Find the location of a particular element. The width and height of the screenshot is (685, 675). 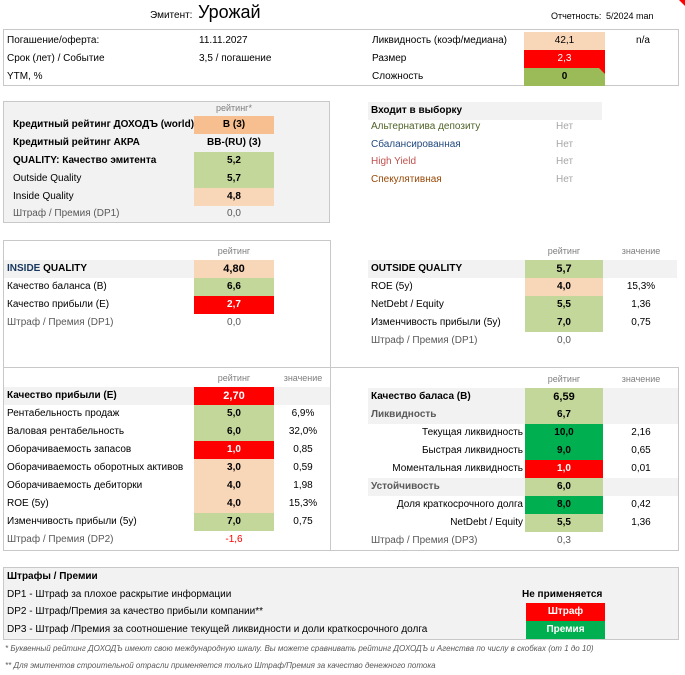

earnings-penalty-label: Штраф / Премия (DP2) is located at coordinates (60, 539).